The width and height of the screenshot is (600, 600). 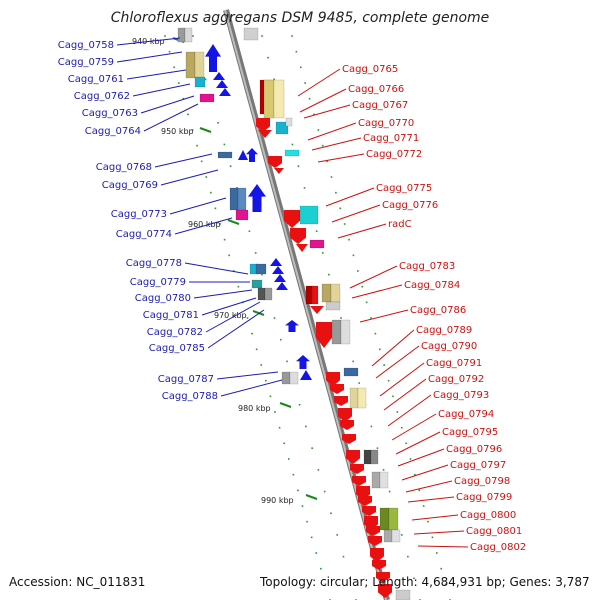 I want to click on gene-label-cagg_0785: Cagg_0785, so click(x=177, y=348).